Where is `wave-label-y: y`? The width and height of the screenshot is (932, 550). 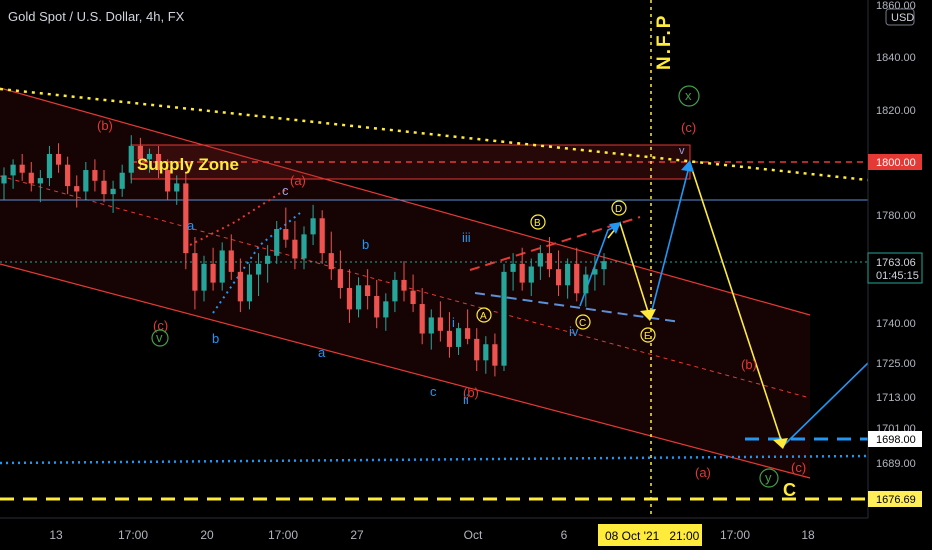
wave-label-y: y is located at coordinates (768, 477).